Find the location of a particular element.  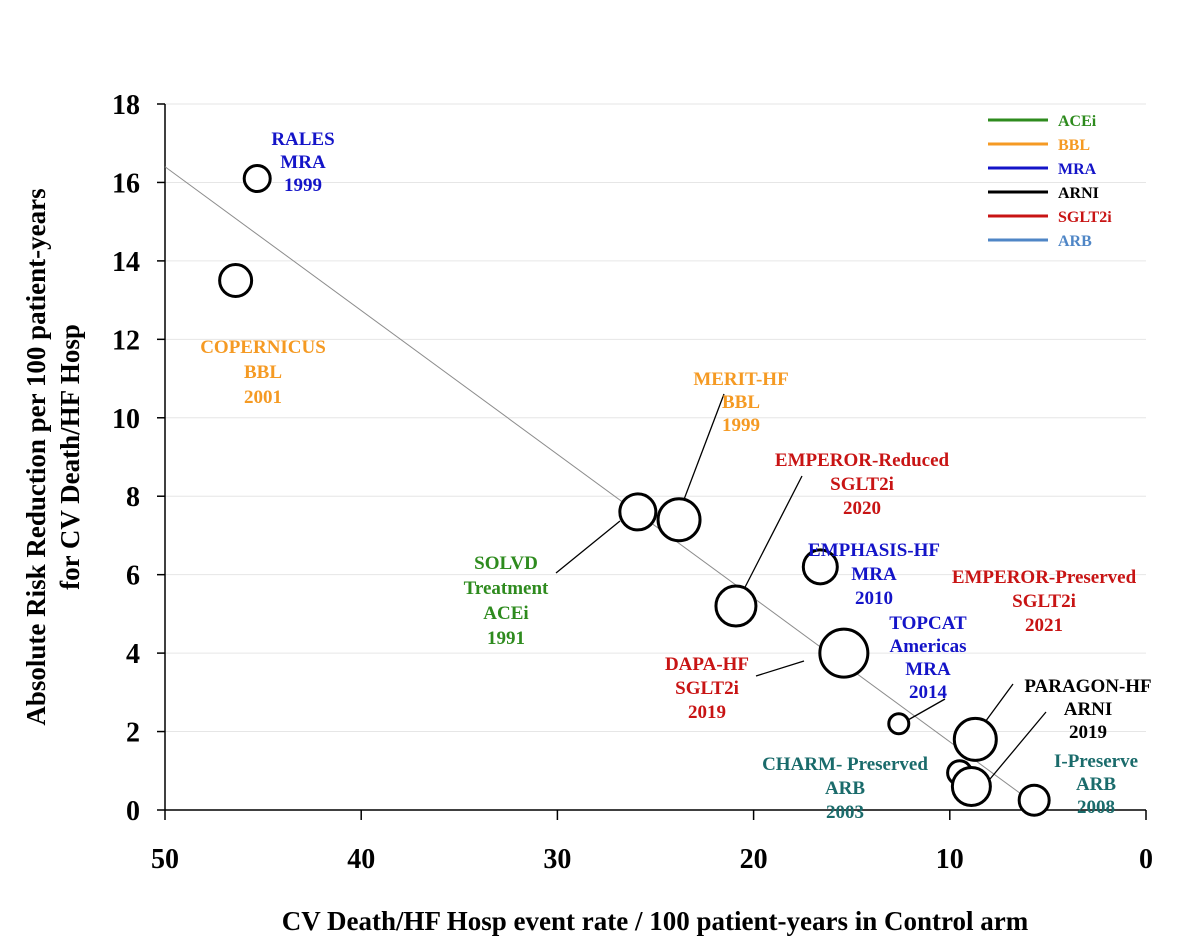

point-label: I-Preserve is located at coordinates (1096, 761).